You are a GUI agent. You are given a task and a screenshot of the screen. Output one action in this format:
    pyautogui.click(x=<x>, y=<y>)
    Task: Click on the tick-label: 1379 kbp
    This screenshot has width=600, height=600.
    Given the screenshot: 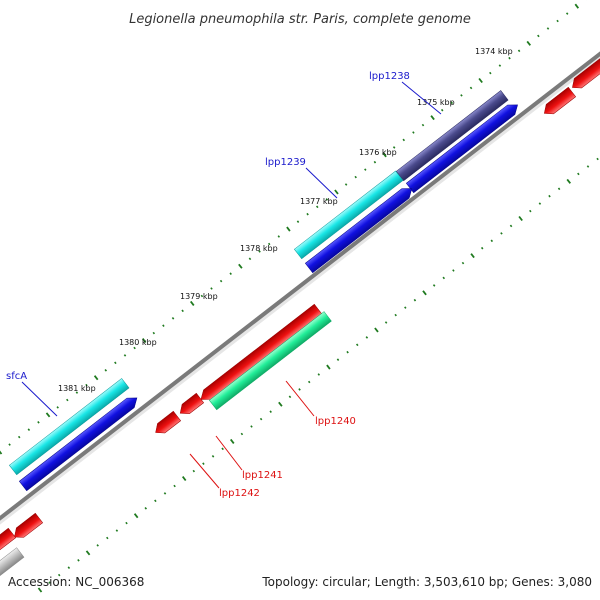 What is the action you would take?
    pyautogui.click(x=199, y=296)
    